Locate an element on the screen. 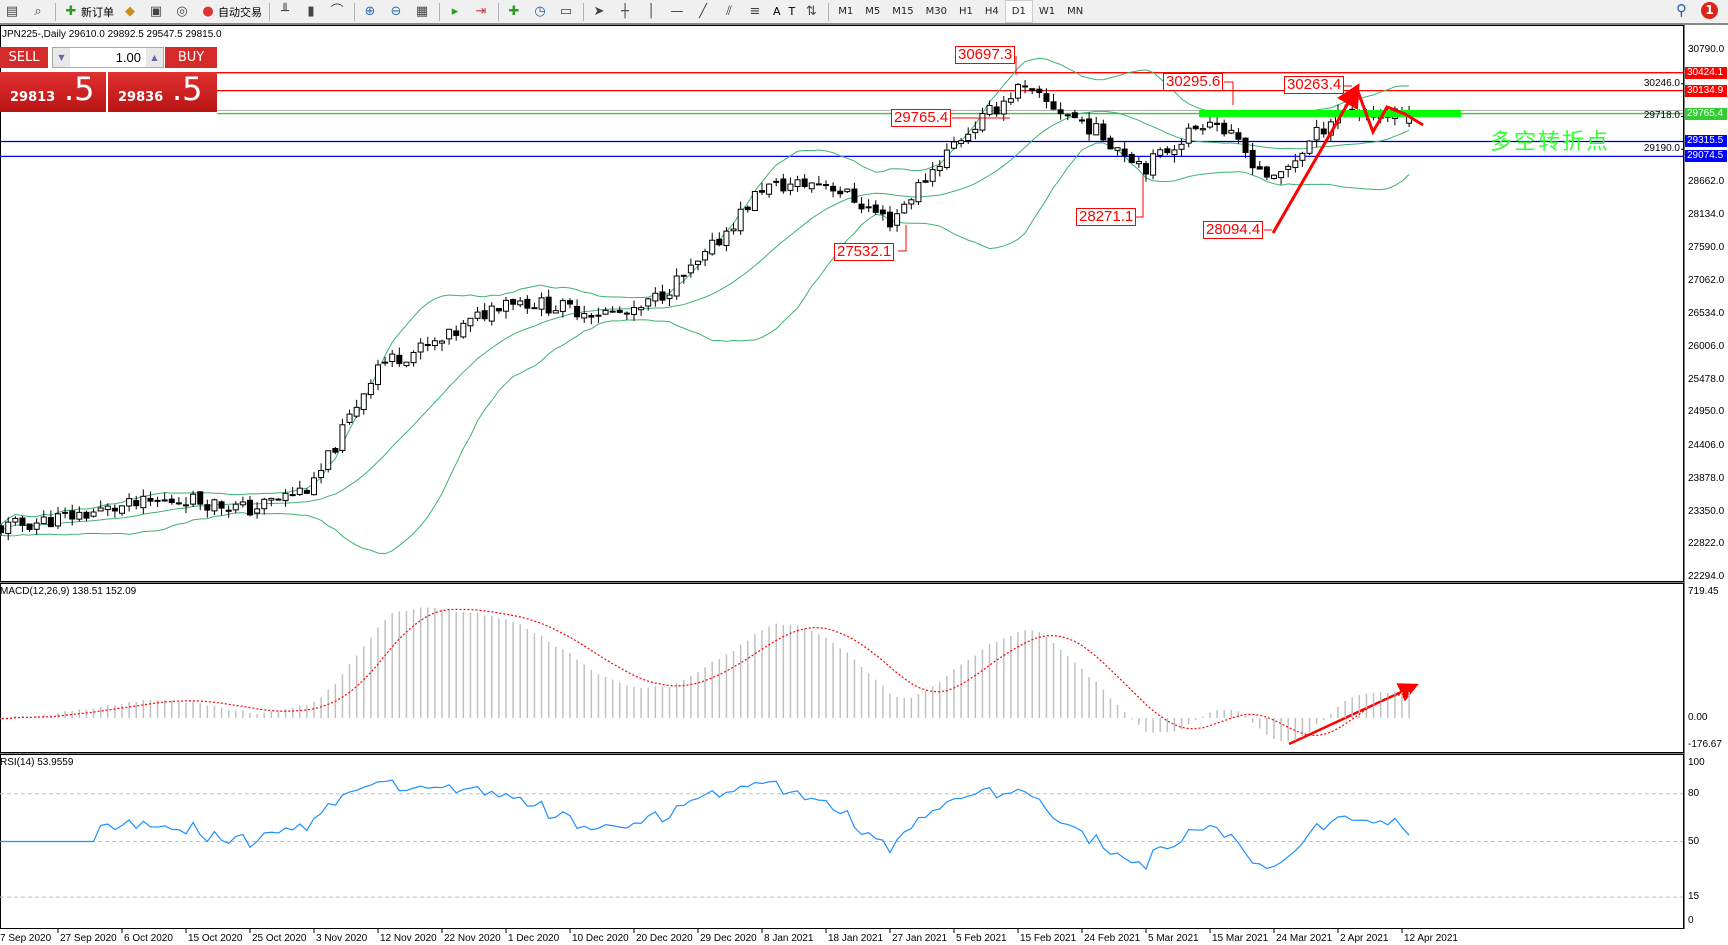 Image resolution: width=1728 pixels, height=945 pixels. zoom-in-button: ⊕ is located at coordinates (371, 11).